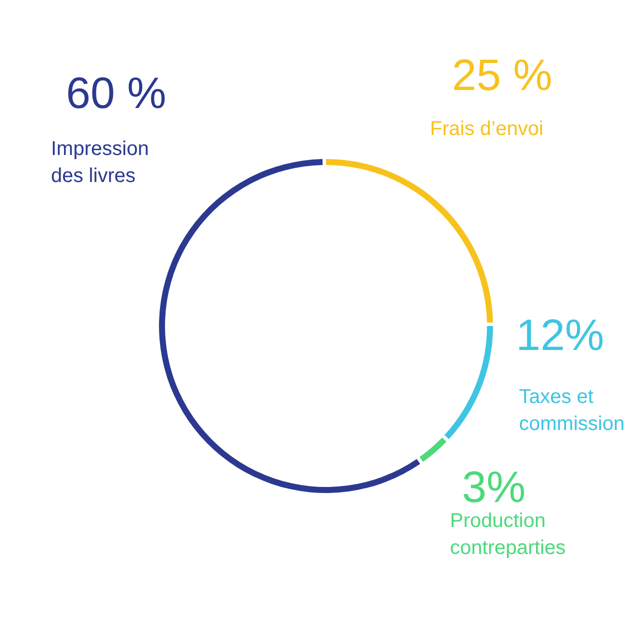 This screenshot has width=640, height=640. Describe the element at coordinates (502, 76) in the screenshot. I see `data-label: 25 %` at that location.